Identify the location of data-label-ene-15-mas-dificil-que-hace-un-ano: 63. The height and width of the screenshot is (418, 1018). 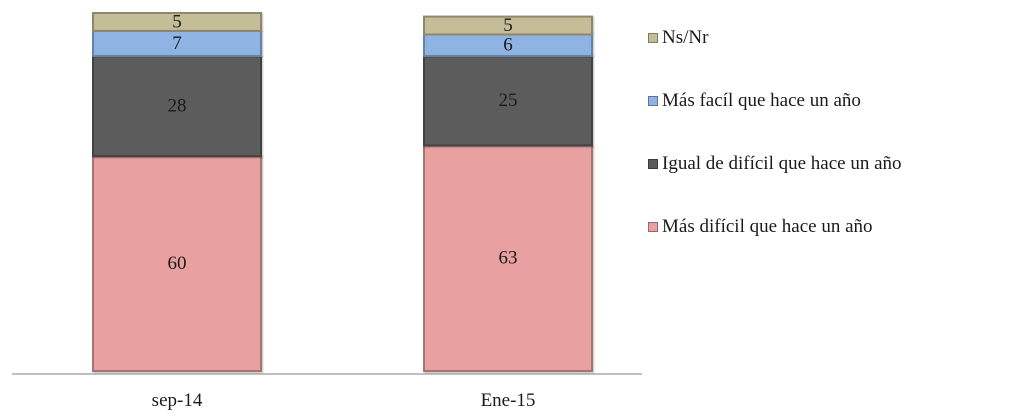
(508, 258).